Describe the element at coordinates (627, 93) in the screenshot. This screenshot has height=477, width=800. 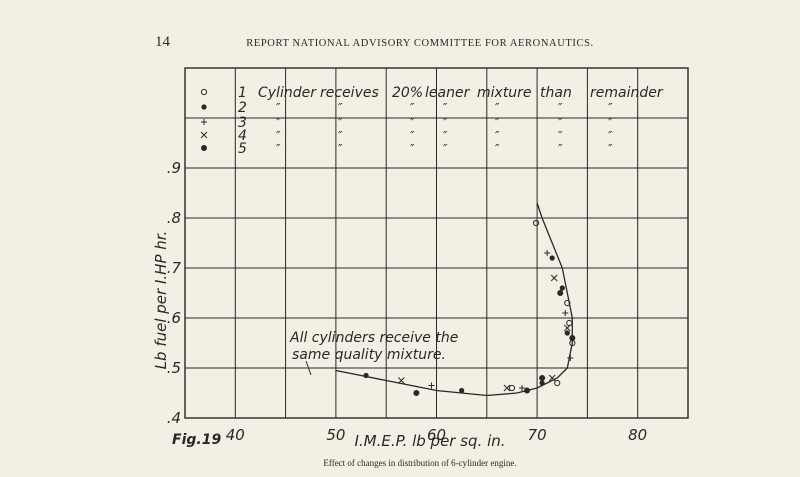
I see `legend-text: remainder` at that location.